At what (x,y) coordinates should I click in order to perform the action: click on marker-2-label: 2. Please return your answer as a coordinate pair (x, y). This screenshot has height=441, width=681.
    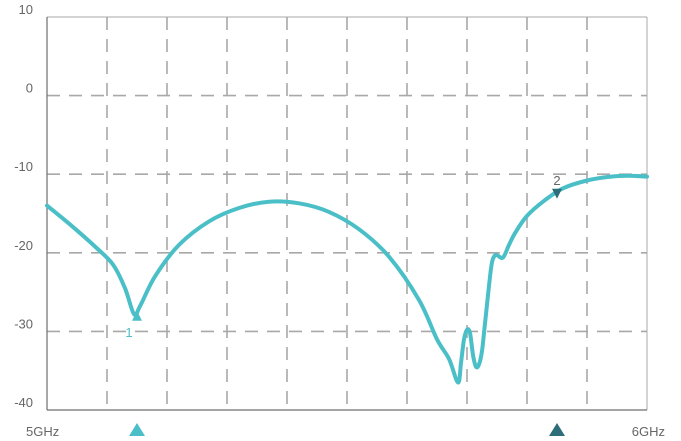
    Looking at the image, I should click on (556, 180).